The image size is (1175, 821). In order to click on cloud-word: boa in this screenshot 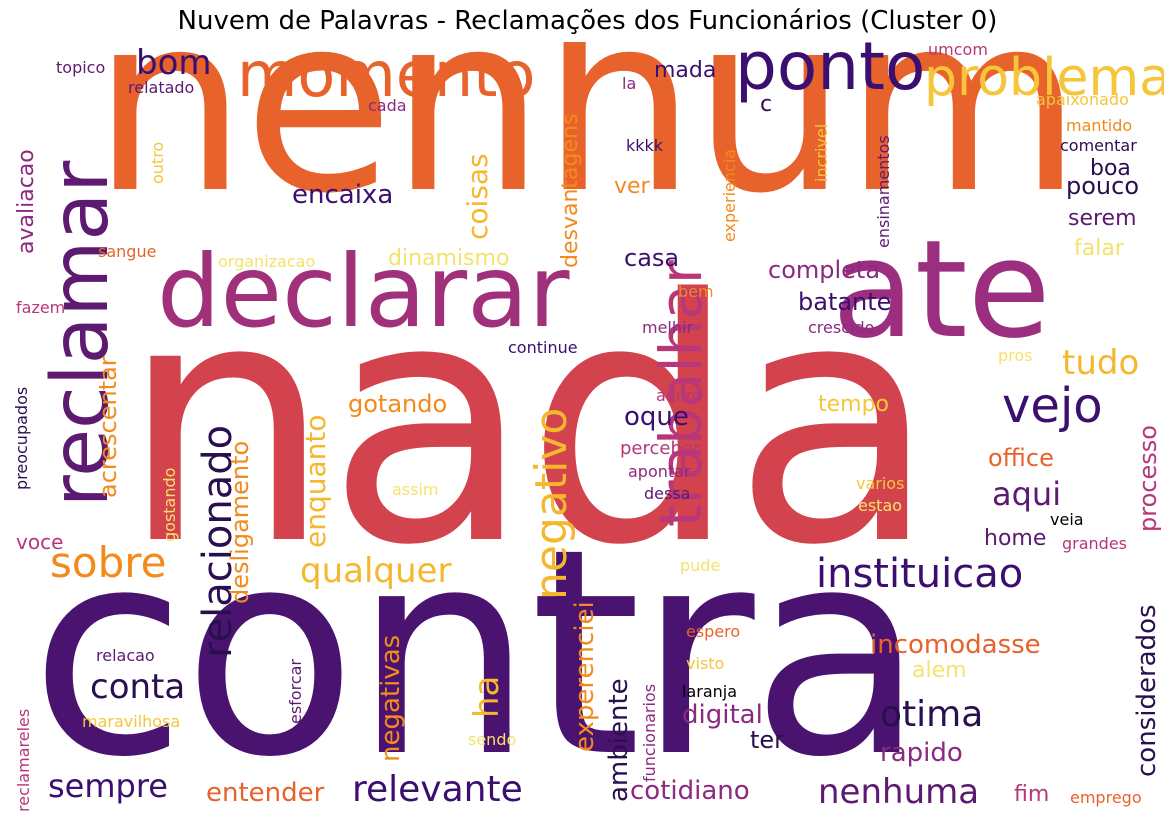, I will do `click(1110, 168)`.